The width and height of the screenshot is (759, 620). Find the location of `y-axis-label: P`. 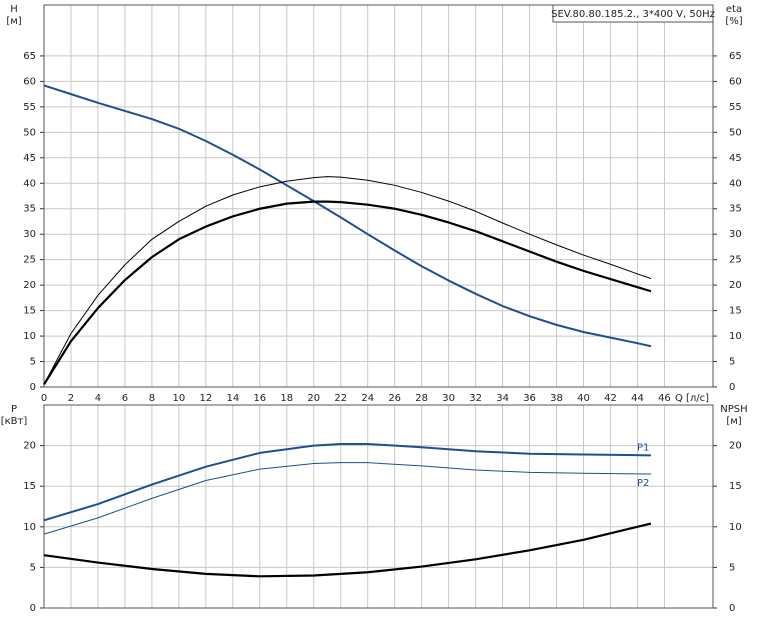

y-axis-label: P is located at coordinates (14, 409).